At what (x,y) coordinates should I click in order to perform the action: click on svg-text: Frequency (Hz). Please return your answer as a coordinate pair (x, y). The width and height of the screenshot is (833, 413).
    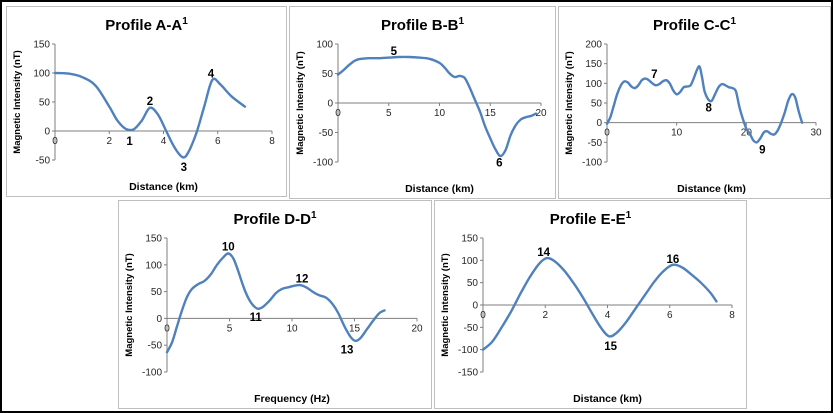
    Looking at the image, I should click on (292, 399).